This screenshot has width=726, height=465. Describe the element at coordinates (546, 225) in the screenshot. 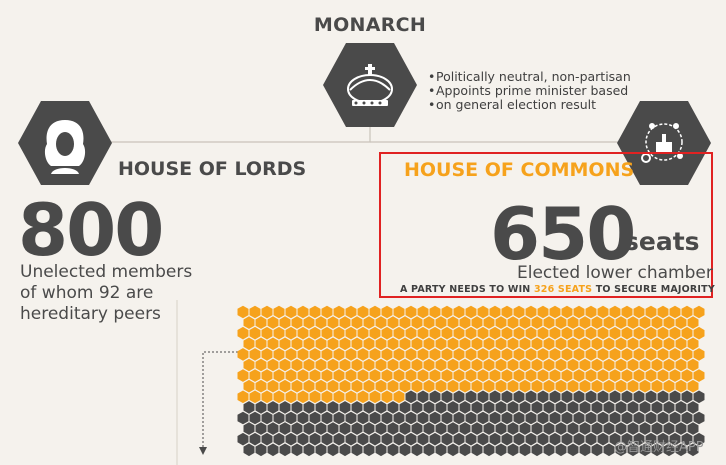

I see `commons-highlight-box` at that location.